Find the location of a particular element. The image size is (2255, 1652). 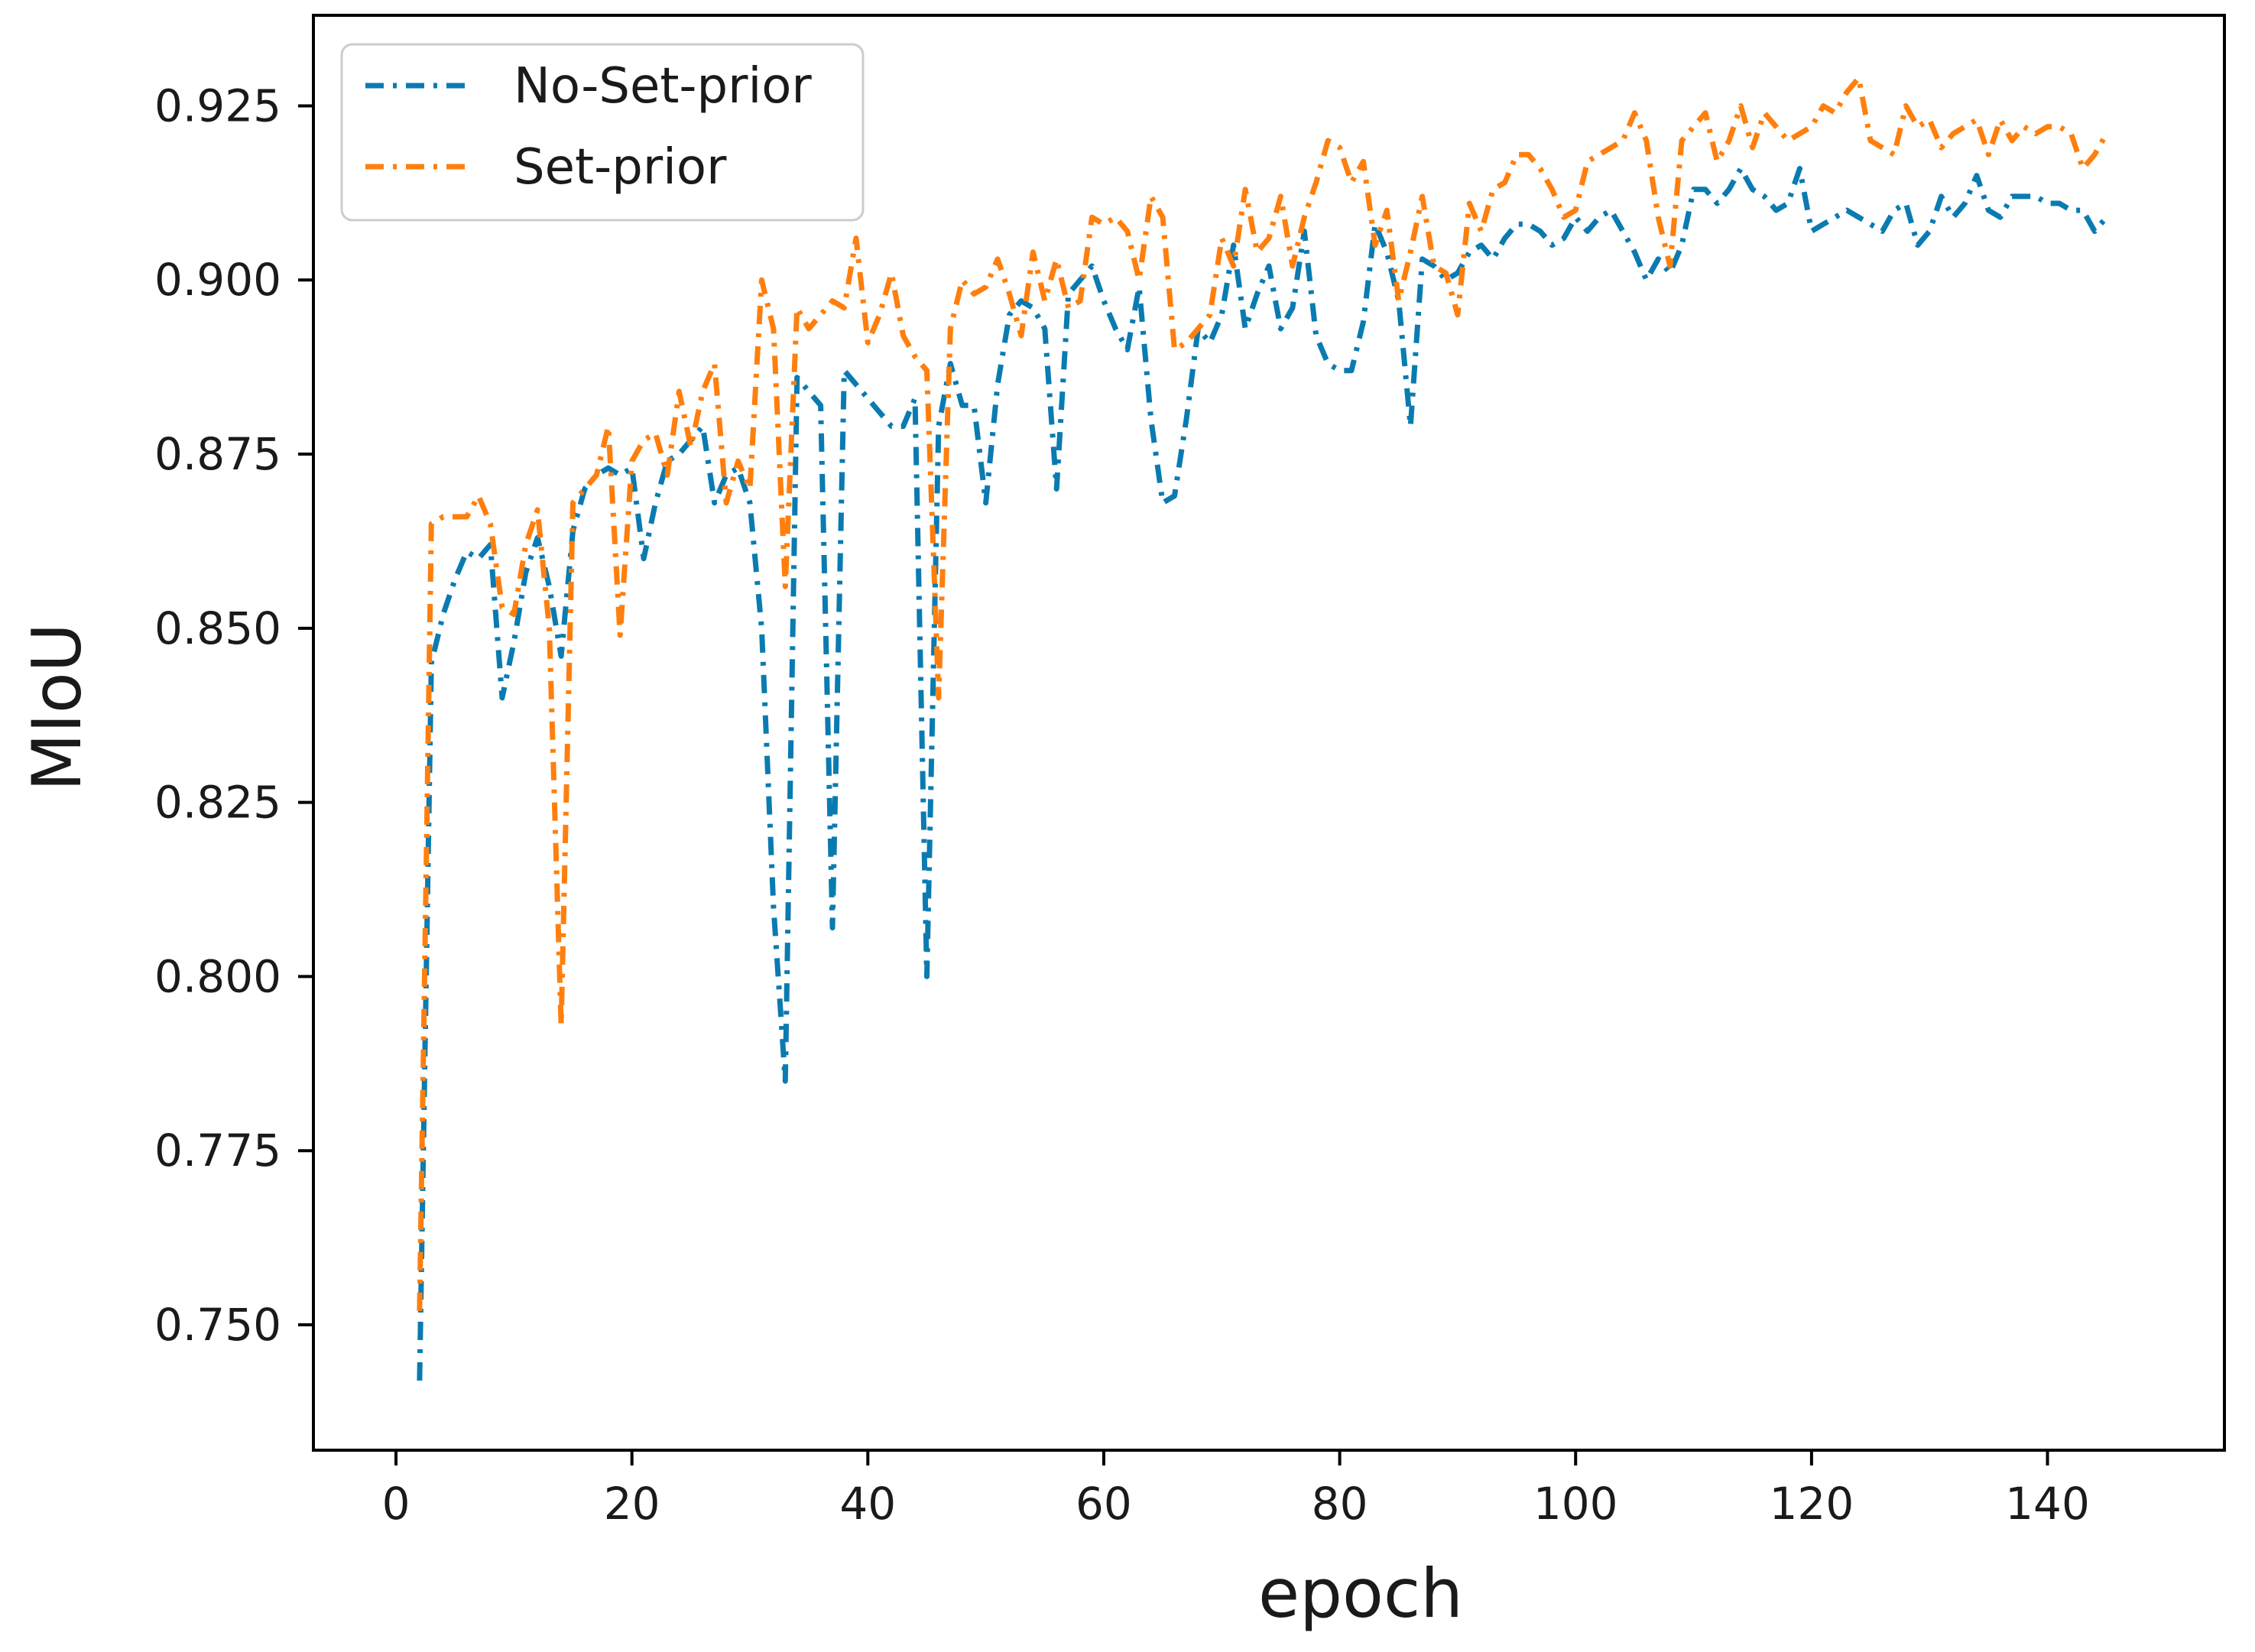

y-tick-label: 0.825 is located at coordinates (217, 803).